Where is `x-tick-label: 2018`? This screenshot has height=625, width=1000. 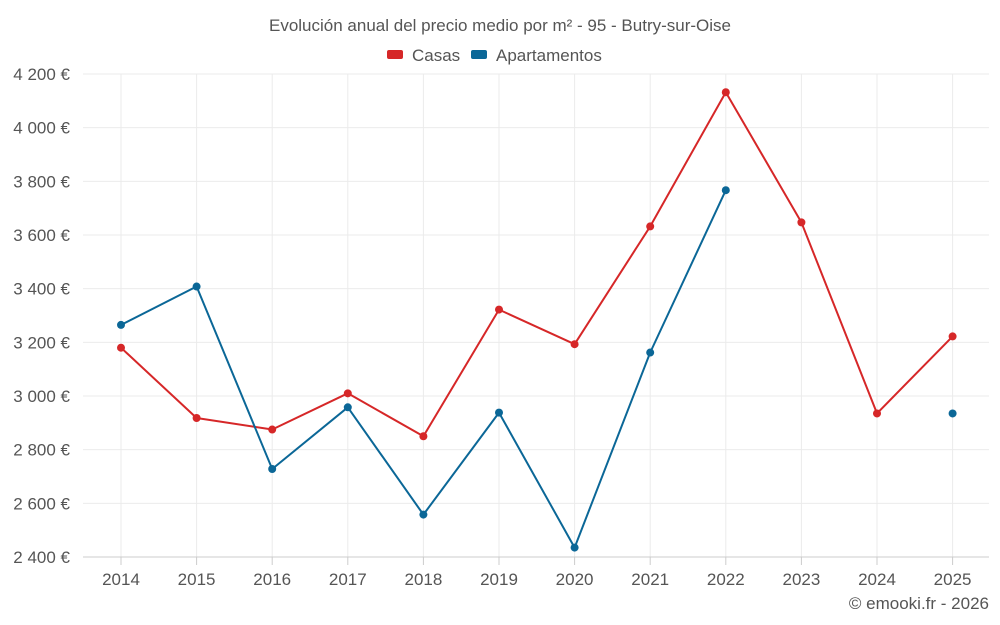
x-tick-label: 2018 is located at coordinates (423, 579).